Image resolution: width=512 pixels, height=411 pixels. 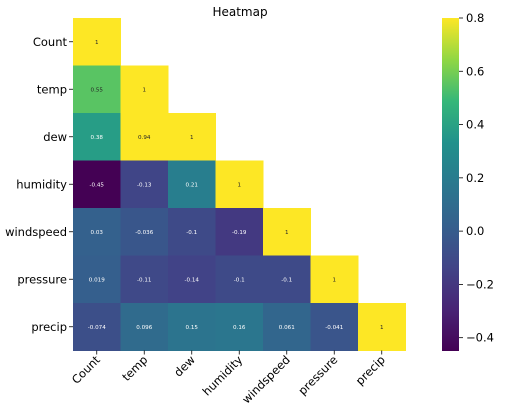 I want to click on cell-value-label: 0.16, so click(x=239, y=328).